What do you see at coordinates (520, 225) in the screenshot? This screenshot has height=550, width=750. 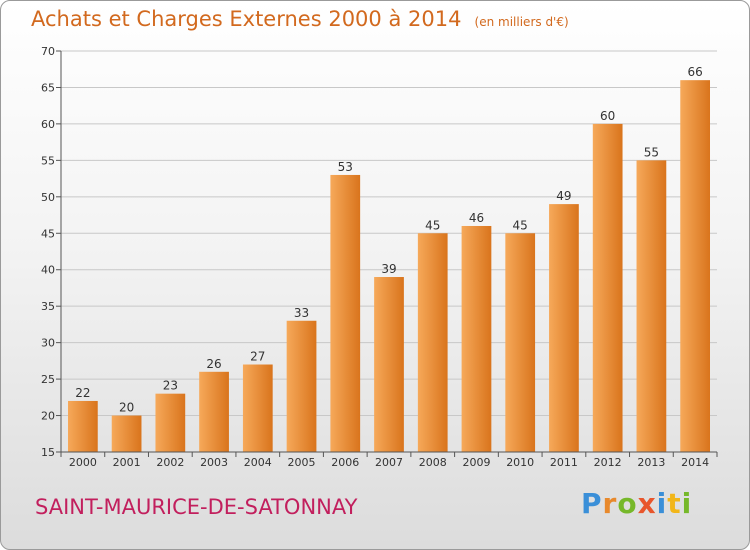 I see `data-label-2010: 45` at bounding box center [520, 225].